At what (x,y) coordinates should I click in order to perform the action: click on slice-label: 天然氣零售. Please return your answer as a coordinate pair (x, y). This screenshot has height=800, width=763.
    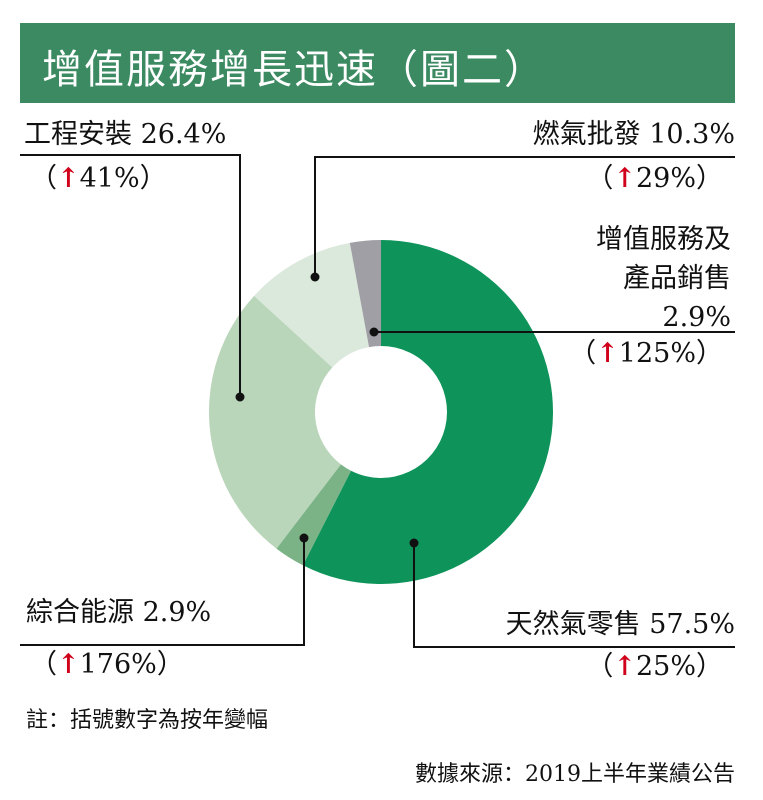
    Looking at the image, I should click on (573, 624).